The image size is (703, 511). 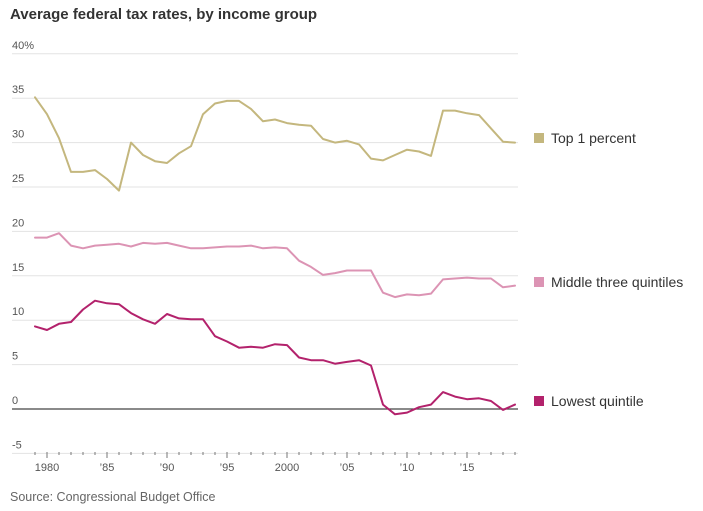 I want to click on x-tick-label: 2000, so click(x=287, y=468).